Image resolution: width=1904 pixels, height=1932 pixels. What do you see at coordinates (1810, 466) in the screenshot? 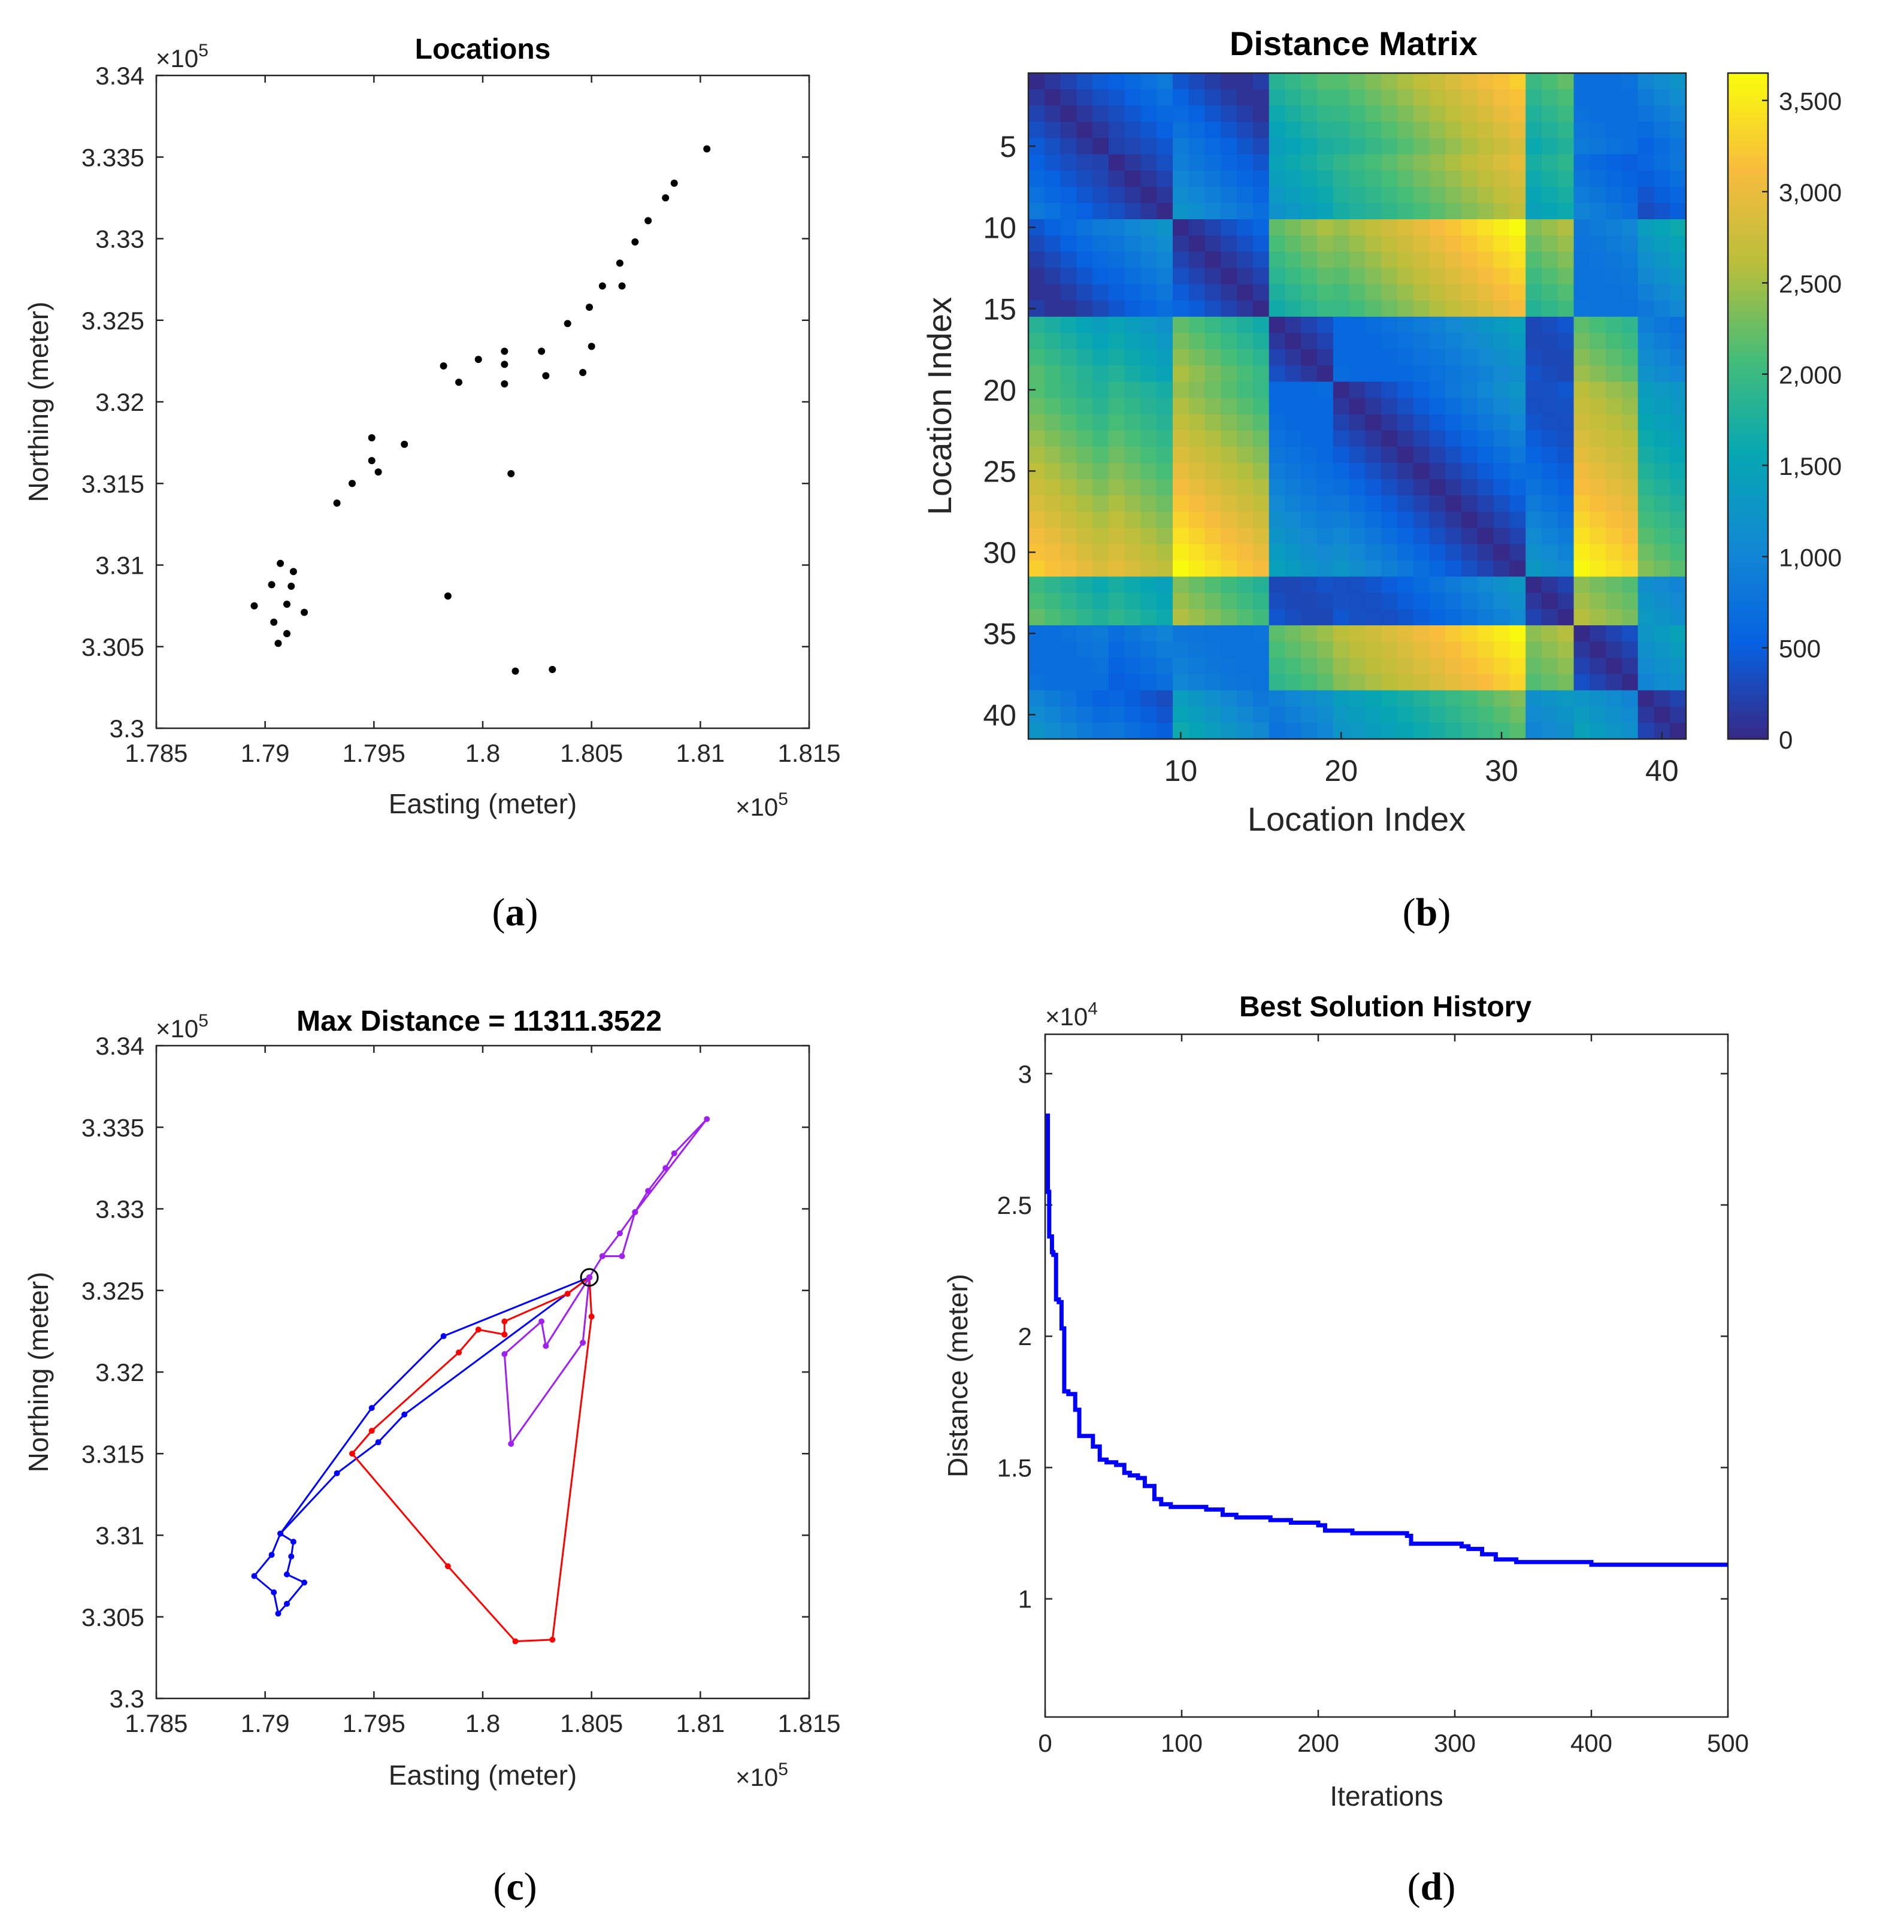
I see `colorbar-tick-label: 1,500` at bounding box center [1810, 466].